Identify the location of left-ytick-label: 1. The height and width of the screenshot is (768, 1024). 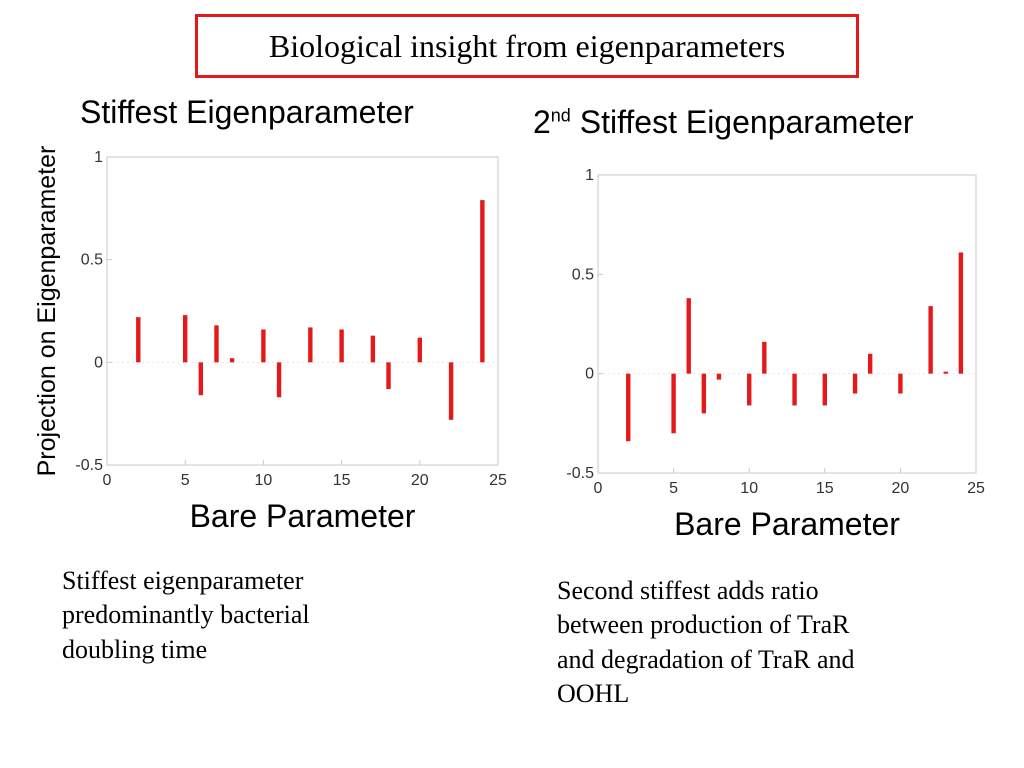
(98, 157).